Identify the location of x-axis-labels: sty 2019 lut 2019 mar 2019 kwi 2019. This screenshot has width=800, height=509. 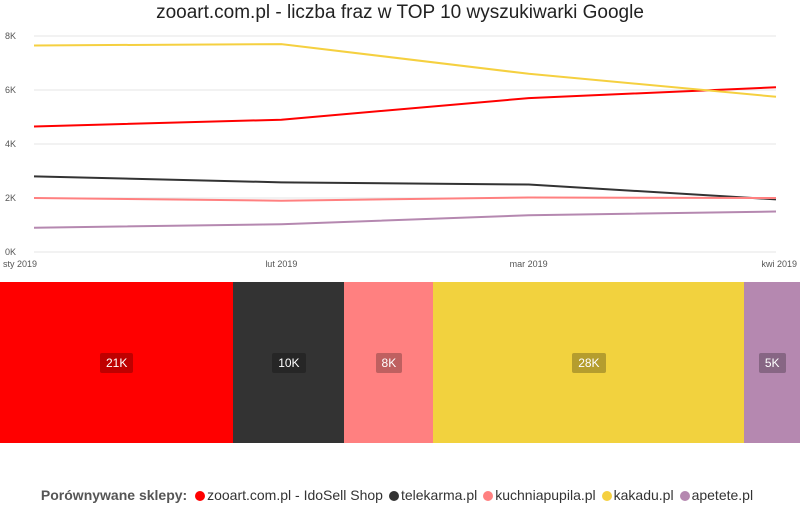
(400, 264).